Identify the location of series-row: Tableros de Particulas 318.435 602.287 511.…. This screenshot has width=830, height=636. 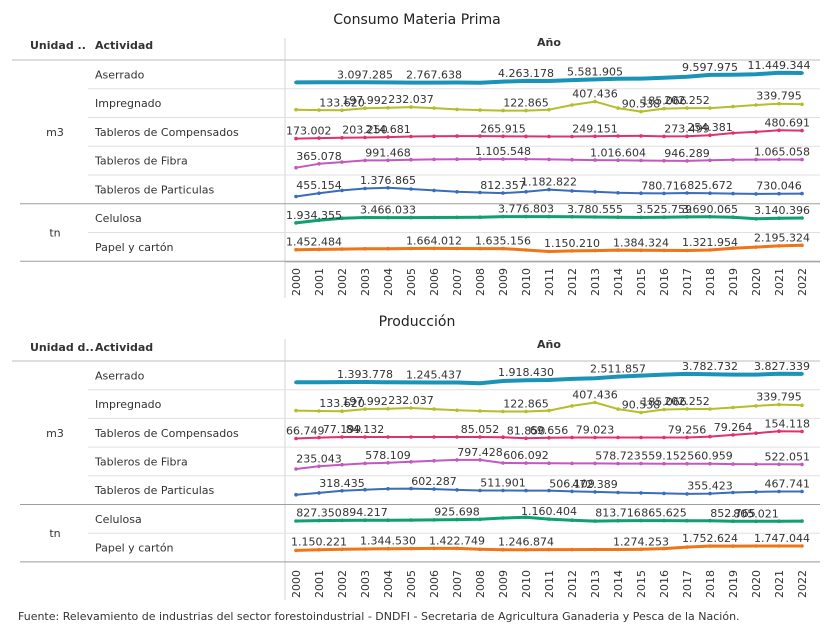
(454, 486).